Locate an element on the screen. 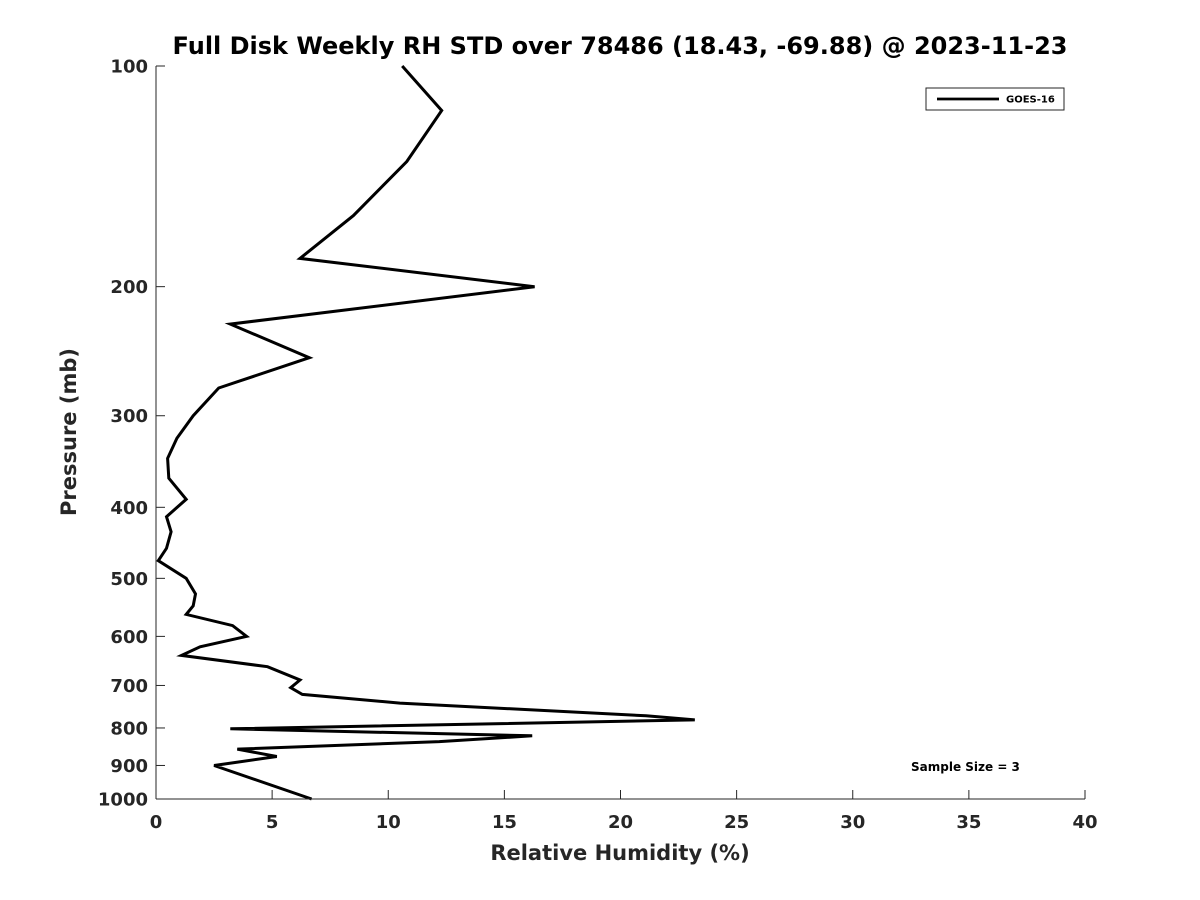 The height and width of the screenshot is (900, 1200). y-tick-label: 900 is located at coordinates (129, 766).